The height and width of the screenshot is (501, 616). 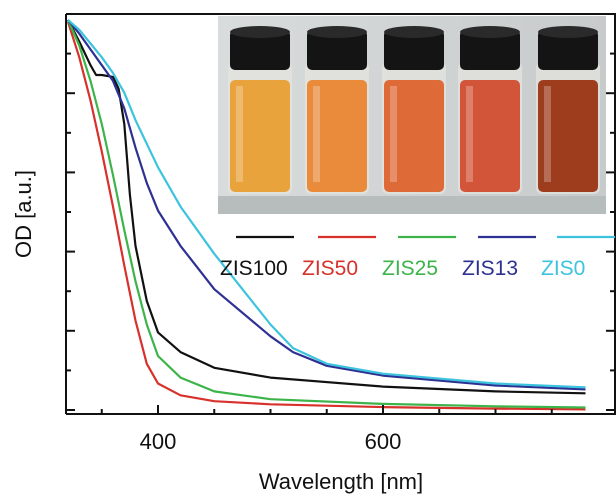 I want to click on y-axis-title: OD [a.u.], so click(x=23, y=214).